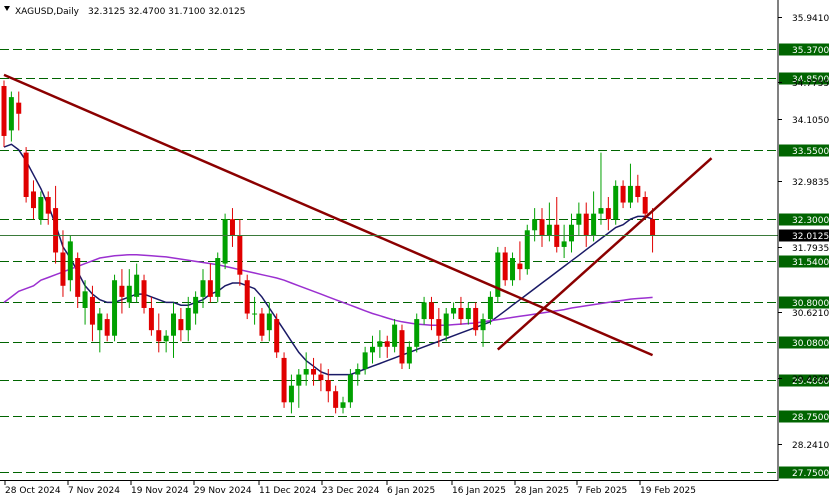 The height and width of the screenshot is (500, 832). I want to click on time-tick-label: 16 Jan 2025, so click(479, 491).